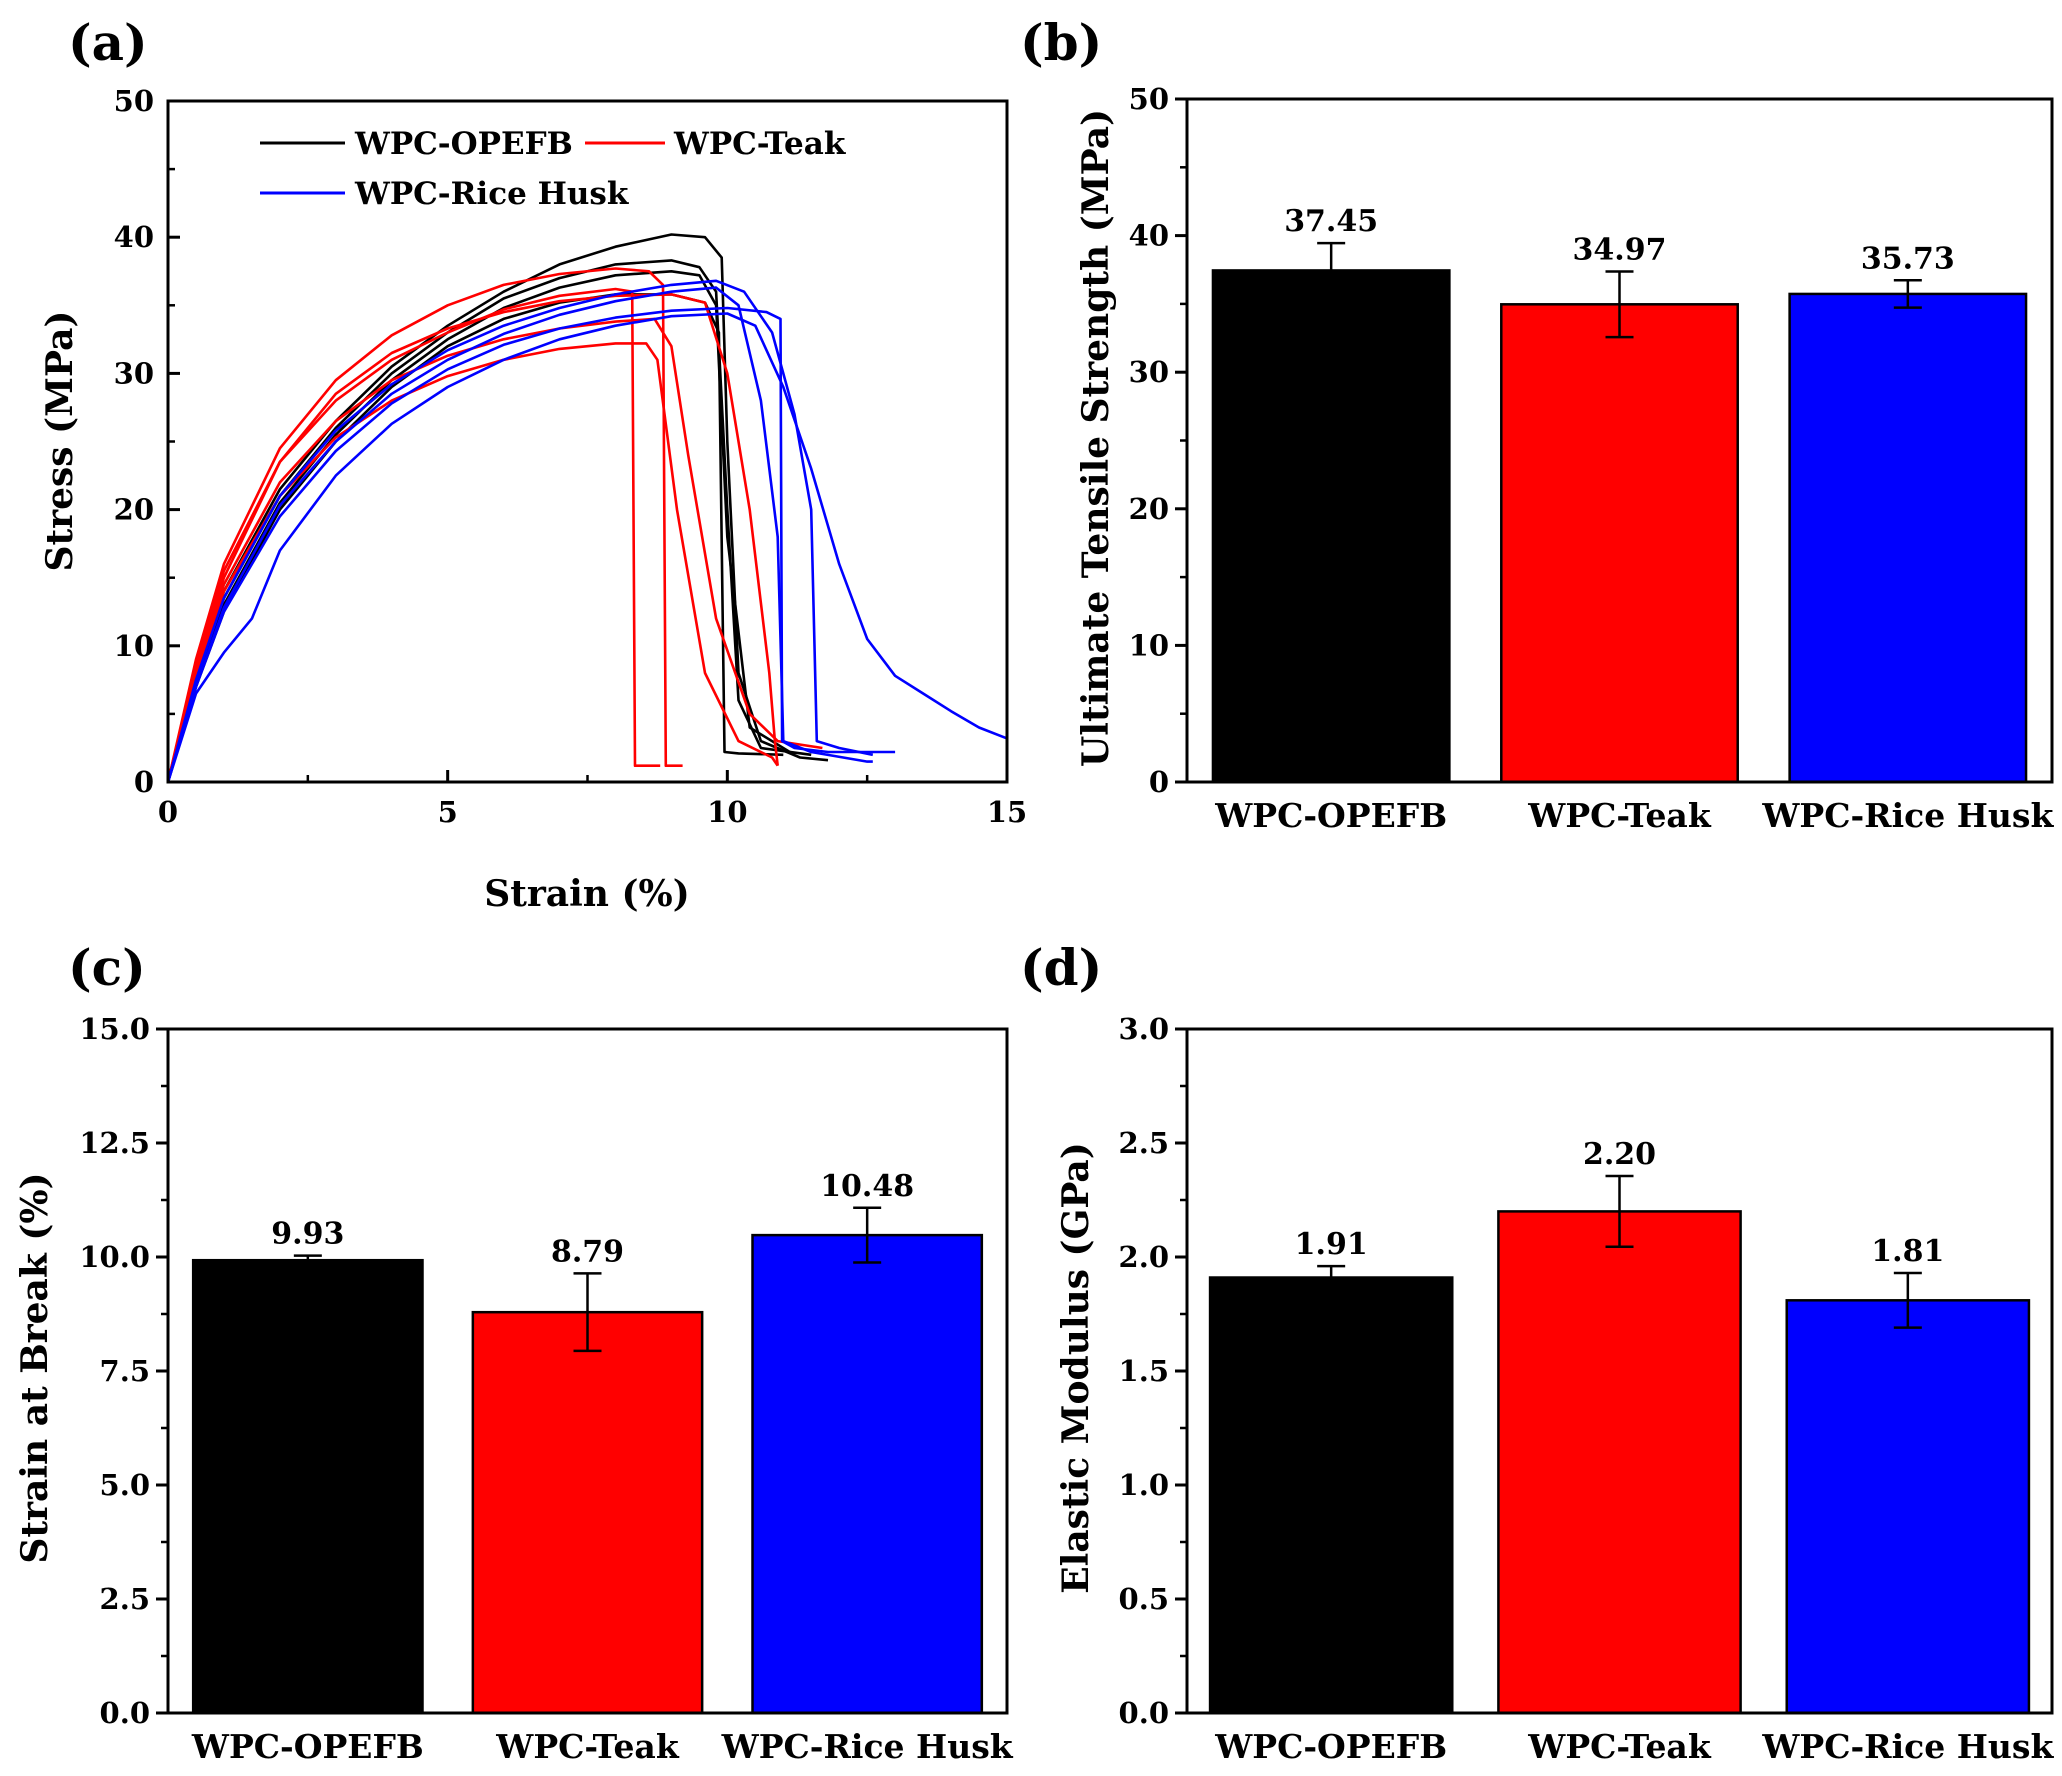 The image size is (2062, 1776). Describe the element at coordinates (125, 1371) in the screenshot. I see `y-tick-label: 7.5` at that location.